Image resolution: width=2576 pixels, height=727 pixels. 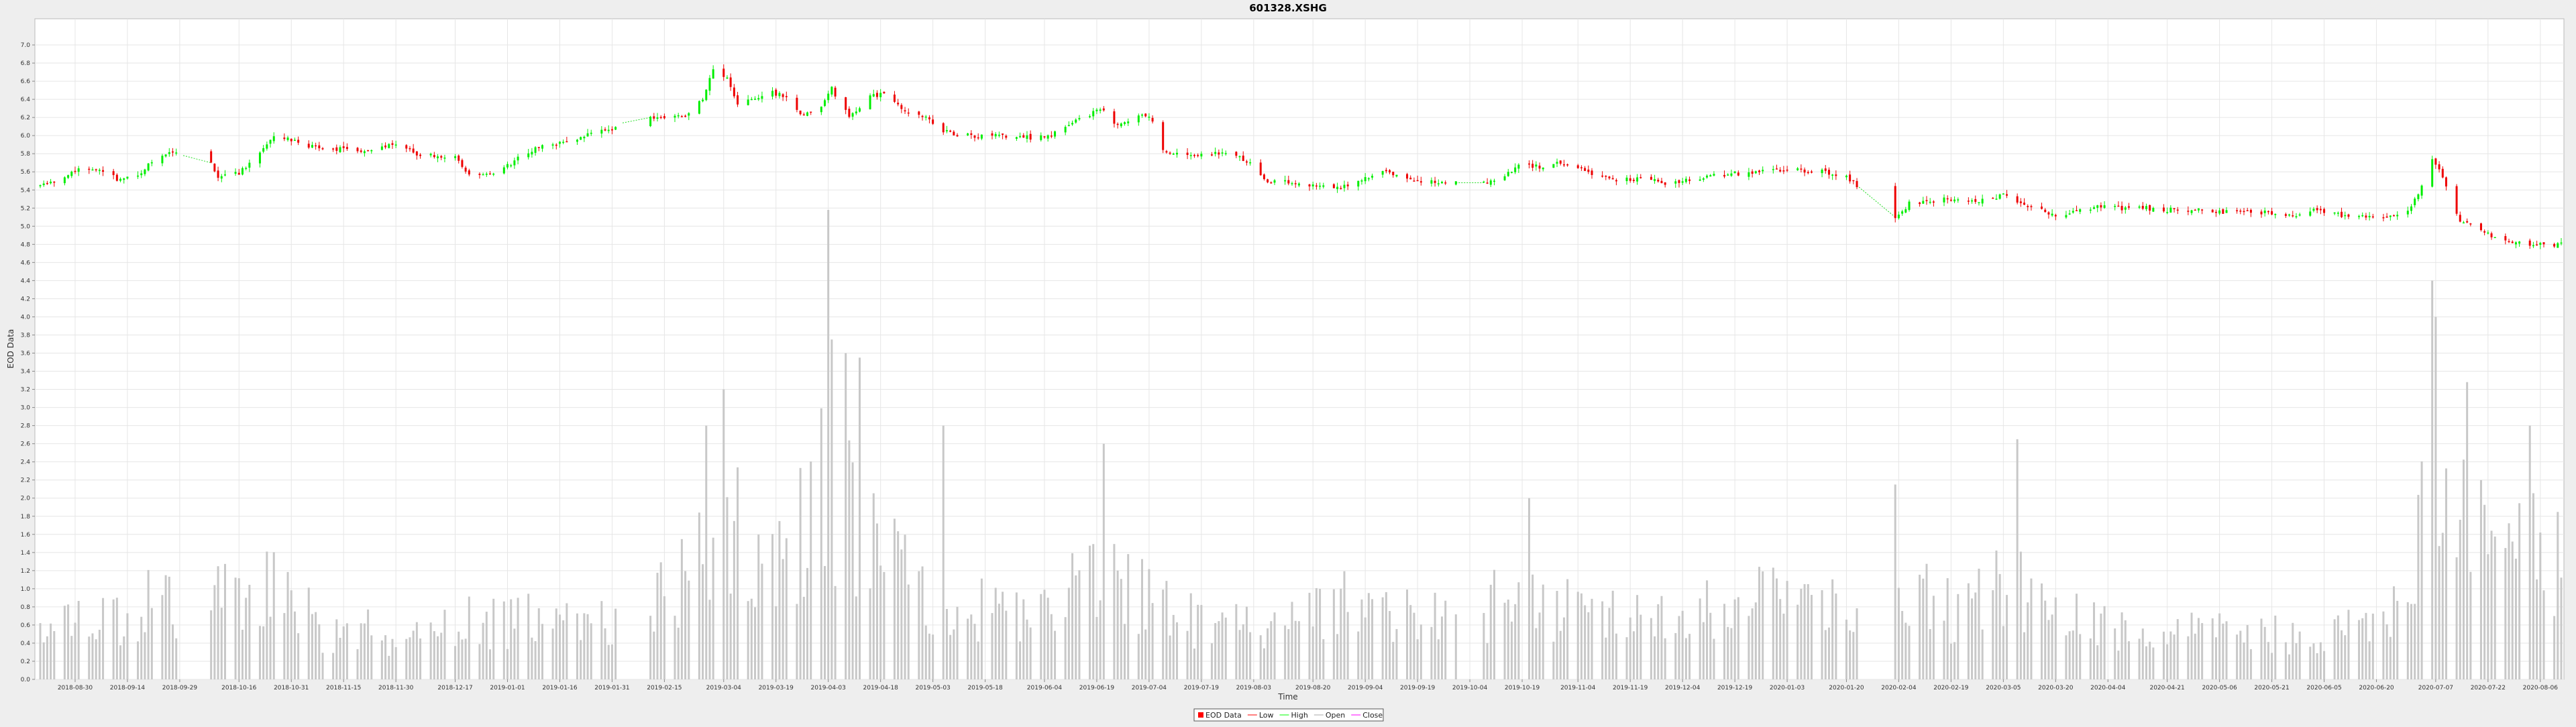 I want to click on y-tick-label: 1.6, so click(x=26, y=535).